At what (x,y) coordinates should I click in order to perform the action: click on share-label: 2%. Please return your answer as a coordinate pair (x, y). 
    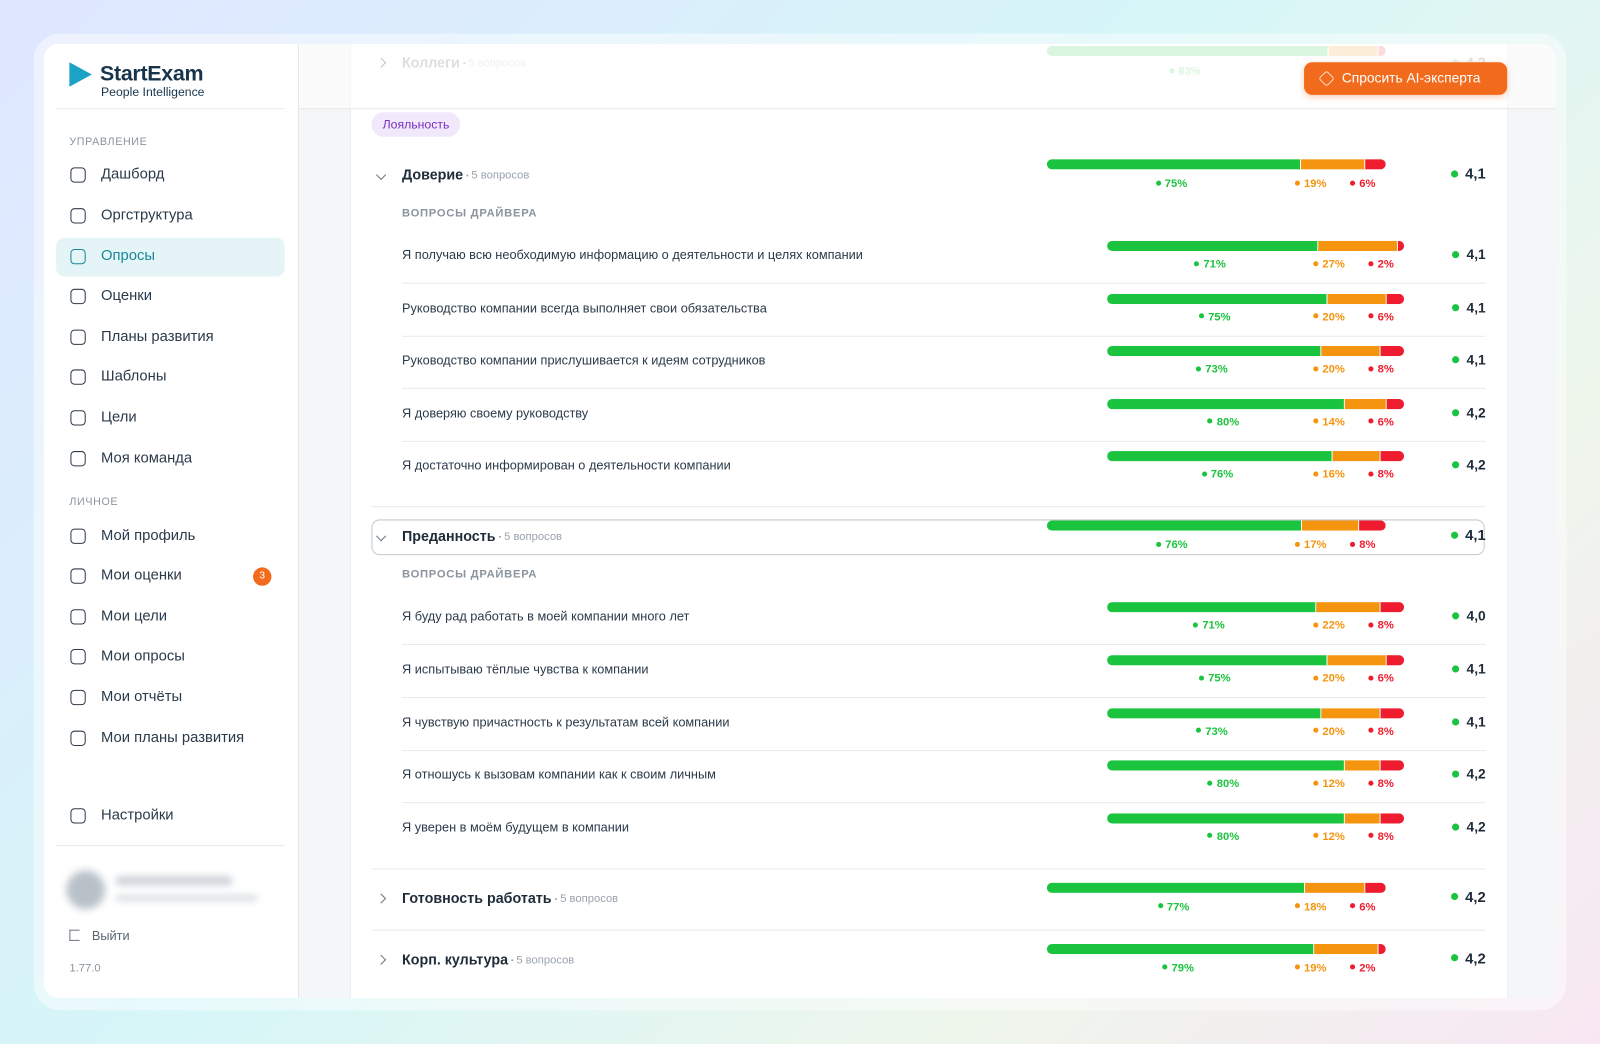
    Looking at the image, I should click on (1362, 968).